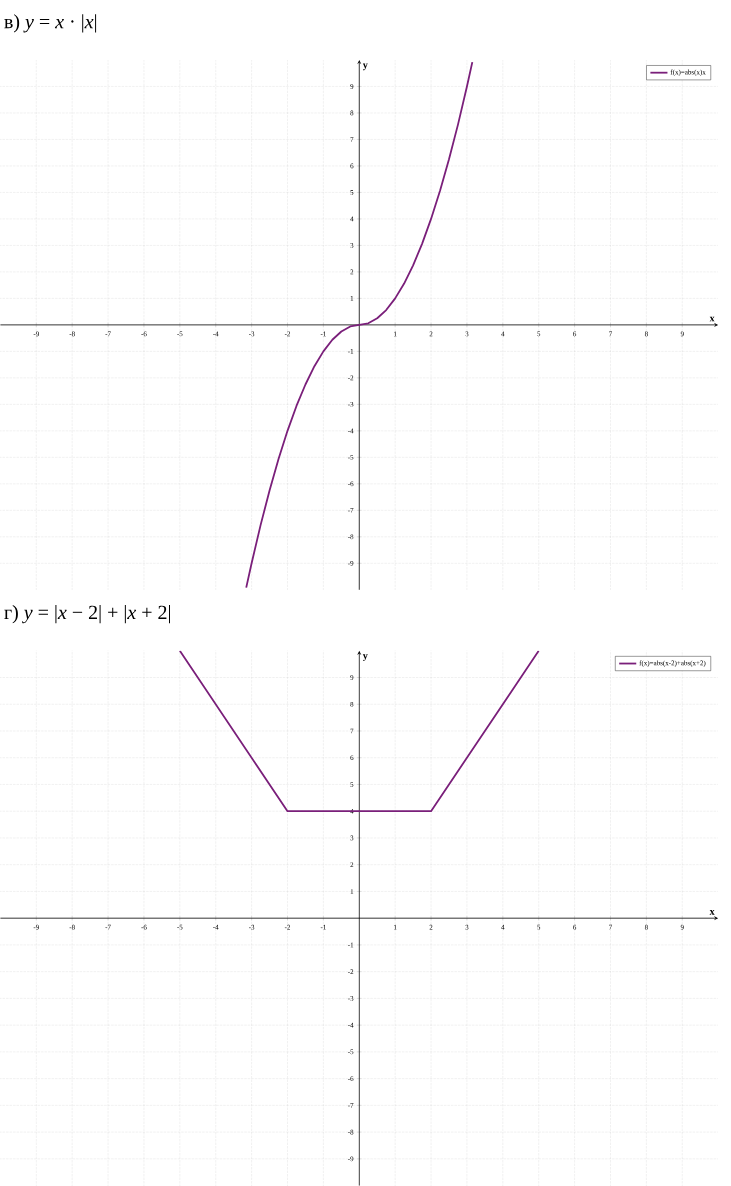 The height and width of the screenshot is (1186, 731). I want to click on chart-title: в) y = x · |x|, so click(50, 23).